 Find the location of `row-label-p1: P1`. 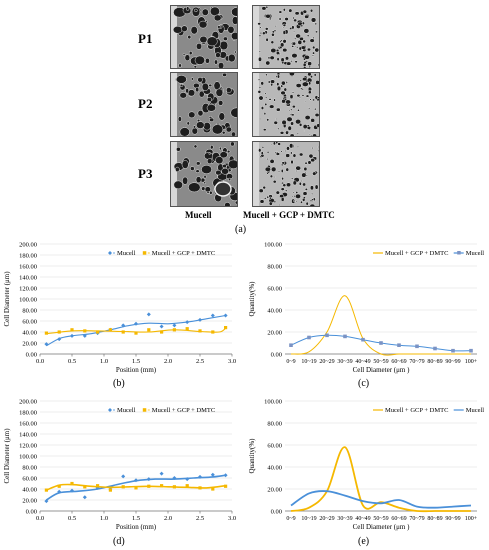

row-label-p1: P1 is located at coordinates (145, 38).